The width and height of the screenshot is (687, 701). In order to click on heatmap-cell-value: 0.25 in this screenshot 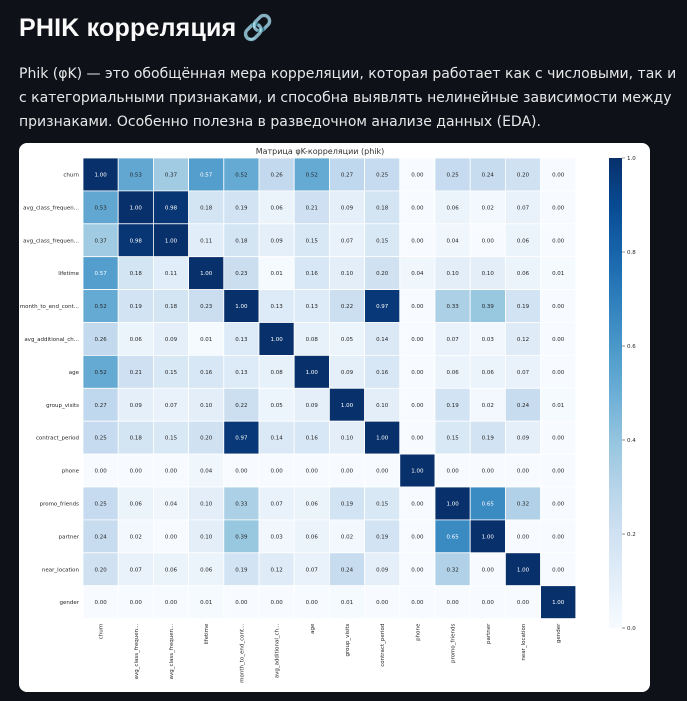, I will do `click(452, 175)`.